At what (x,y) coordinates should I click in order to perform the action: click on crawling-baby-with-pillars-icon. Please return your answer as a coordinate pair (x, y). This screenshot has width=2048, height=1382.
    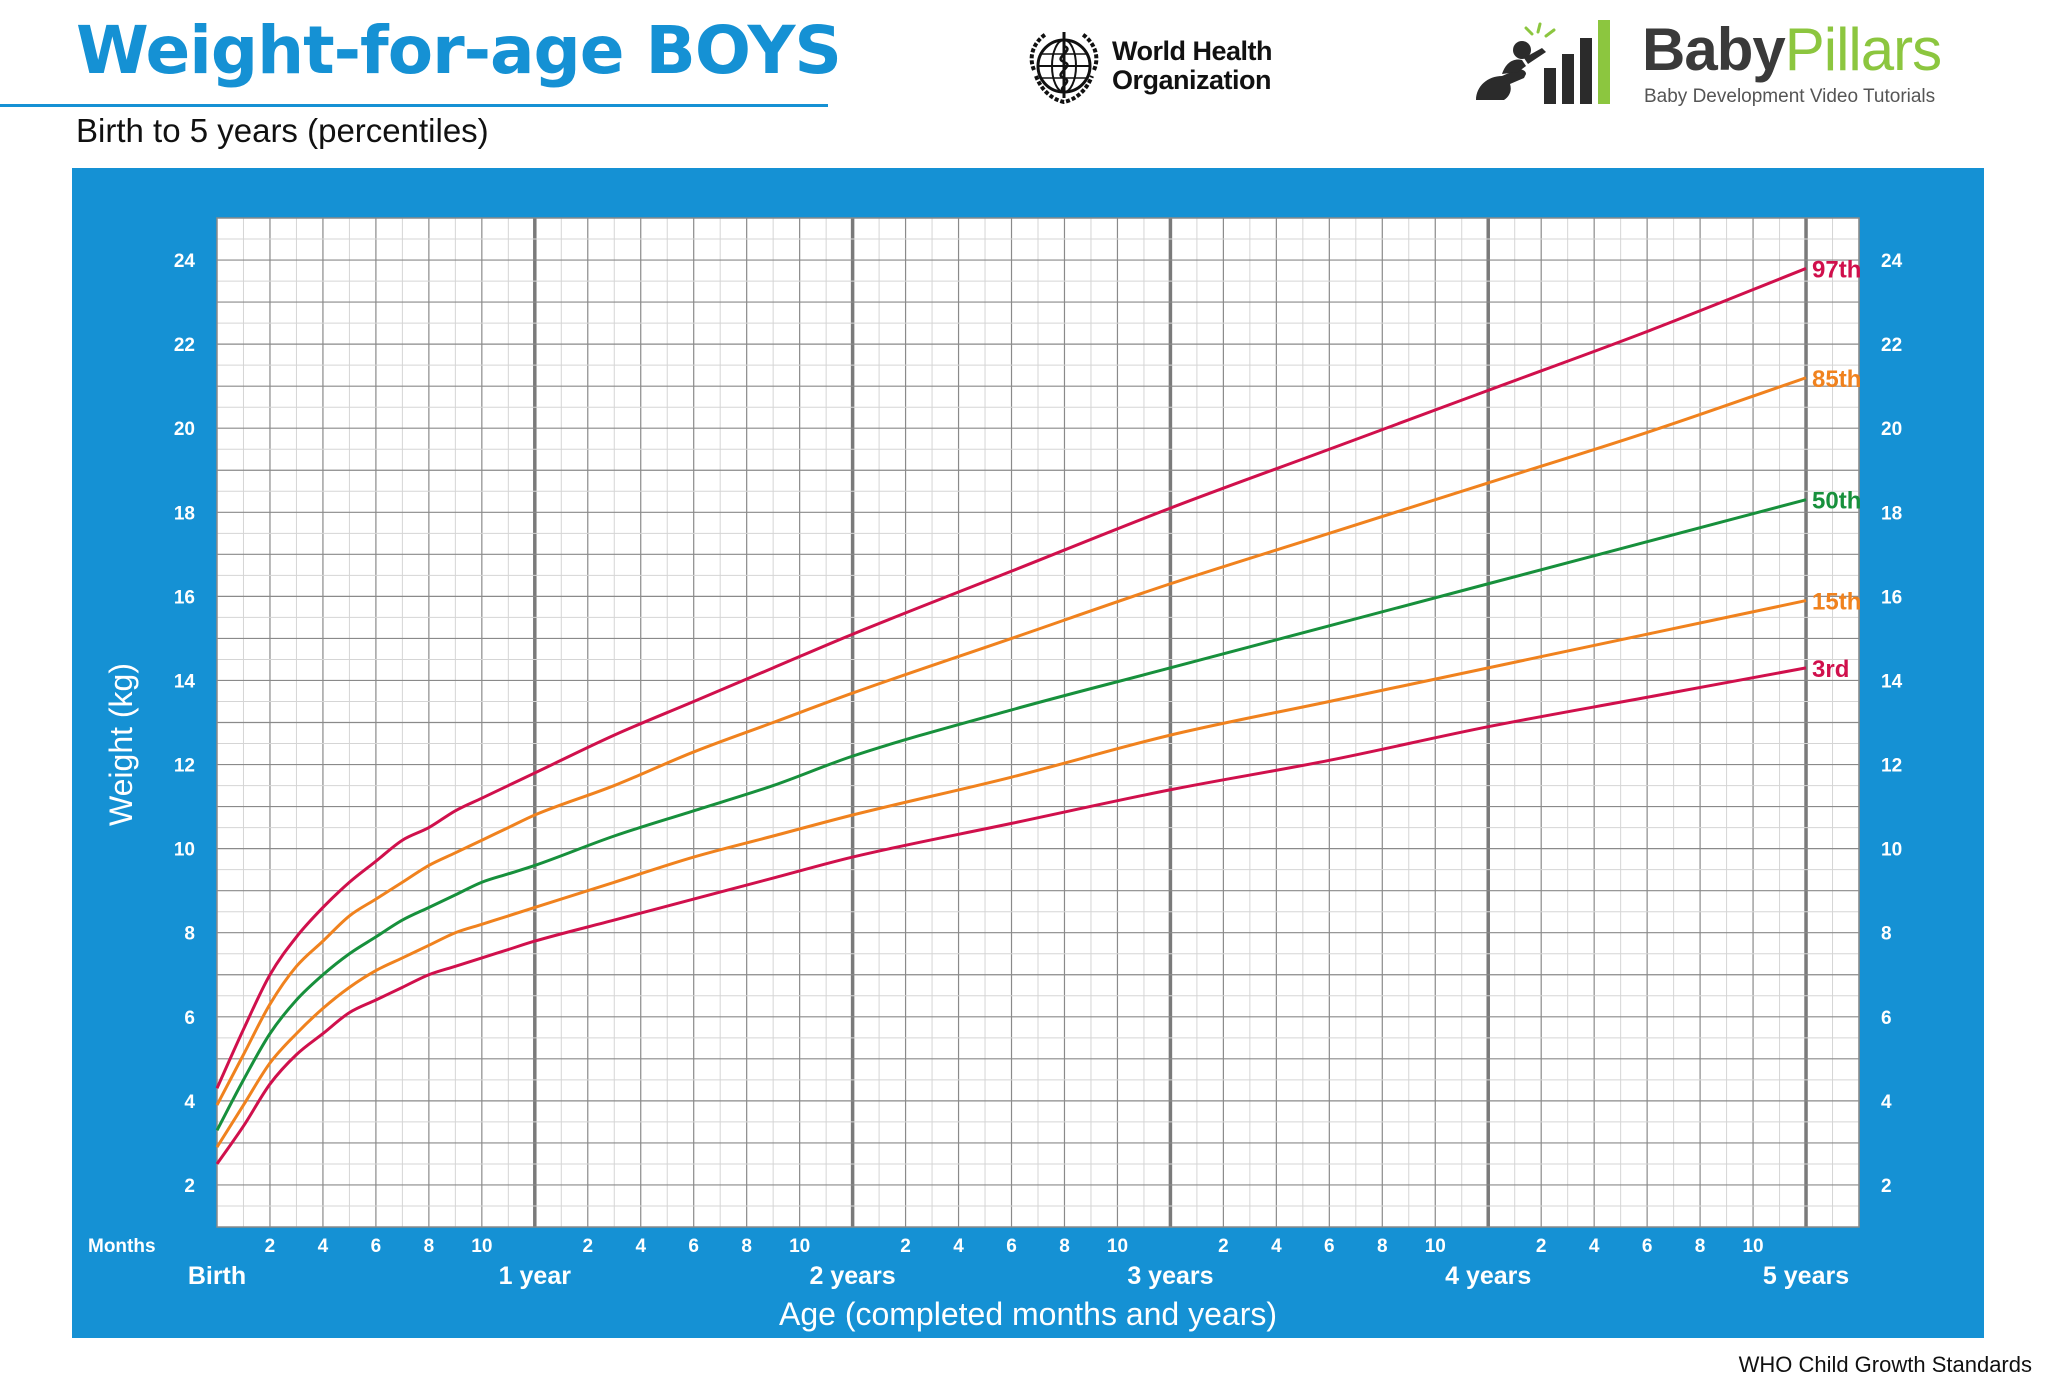
    Looking at the image, I should click on (1543, 62).